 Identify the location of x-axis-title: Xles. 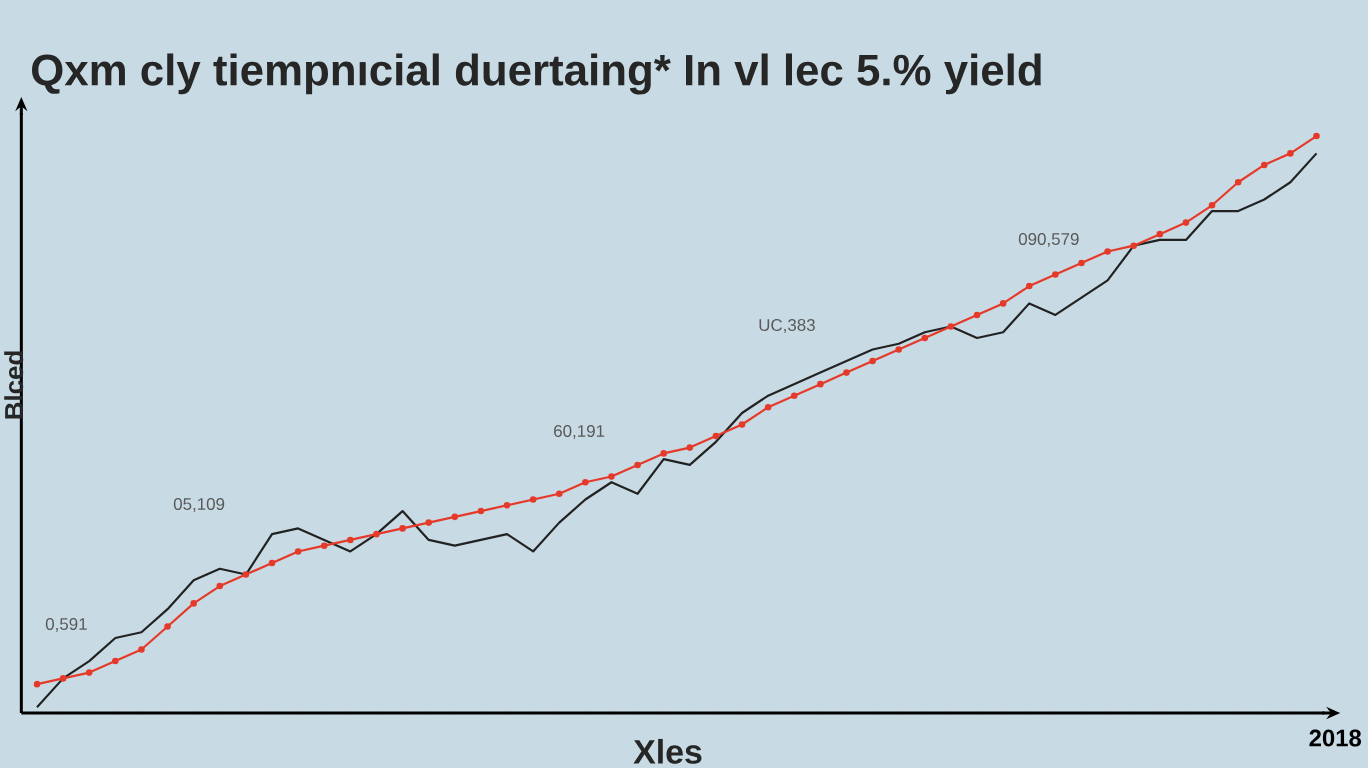
(667, 751).